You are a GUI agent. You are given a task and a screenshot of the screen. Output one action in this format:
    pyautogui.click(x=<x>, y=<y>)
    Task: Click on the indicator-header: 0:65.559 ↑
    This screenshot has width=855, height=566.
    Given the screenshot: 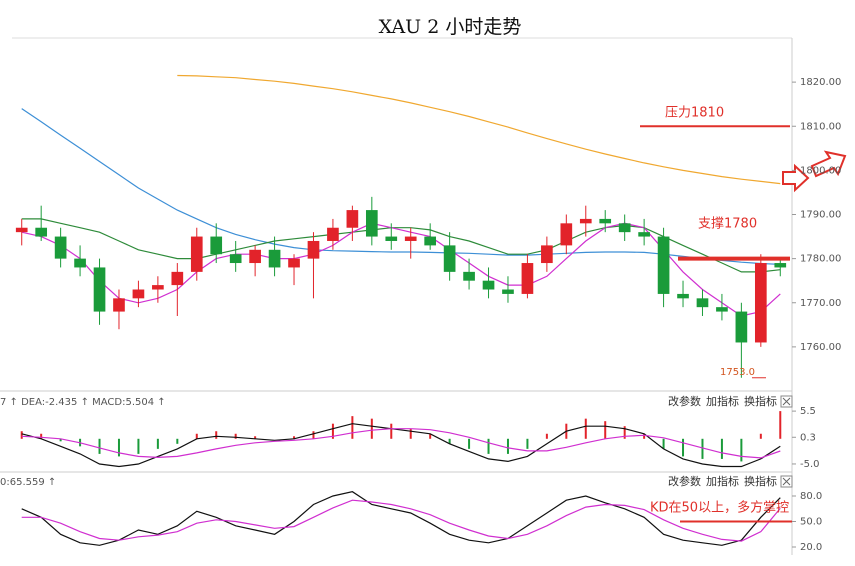 What is the action you would take?
    pyautogui.click(x=28, y=482)
    